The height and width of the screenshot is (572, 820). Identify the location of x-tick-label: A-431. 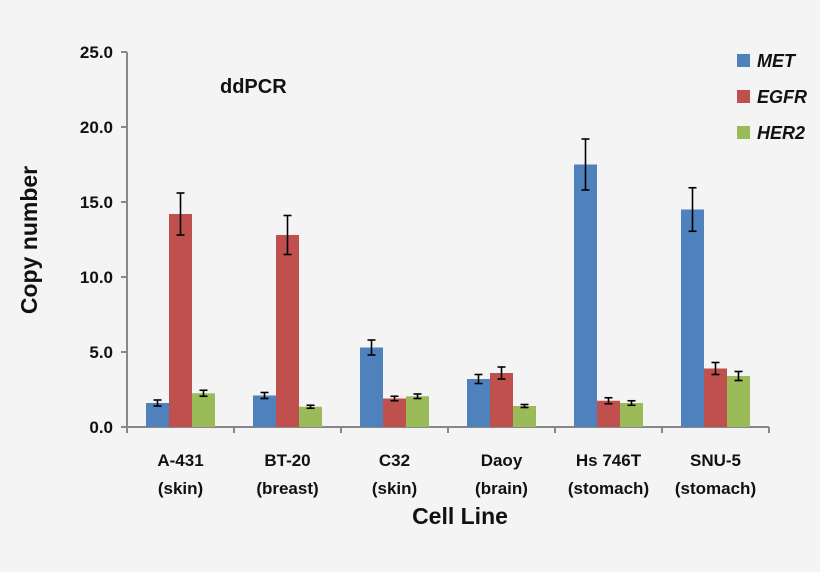
(180, 460).